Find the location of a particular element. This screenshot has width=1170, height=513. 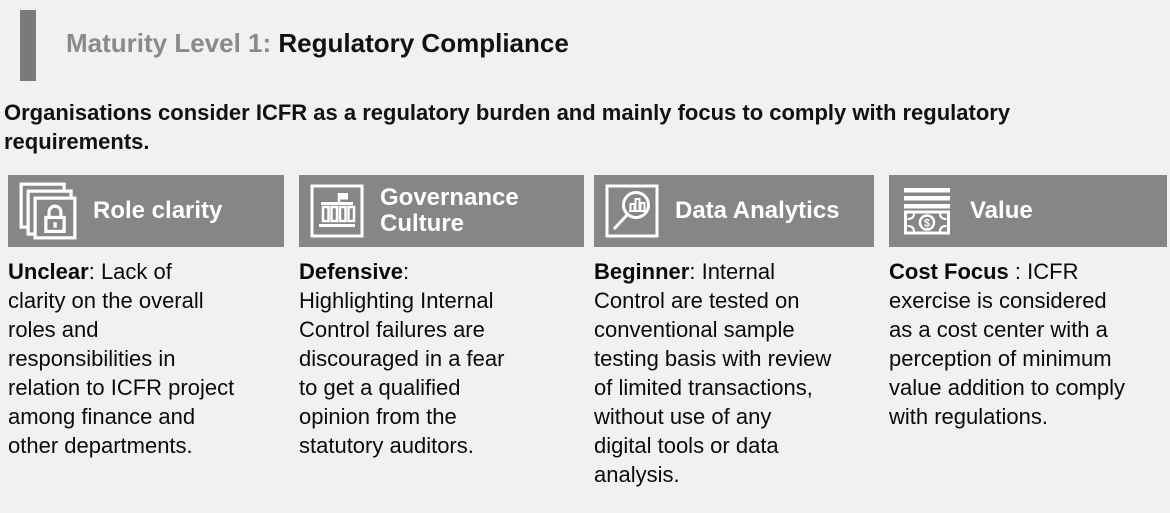

maturity-level-name: Regulatory Compliance is located at coordinates (423, 43).